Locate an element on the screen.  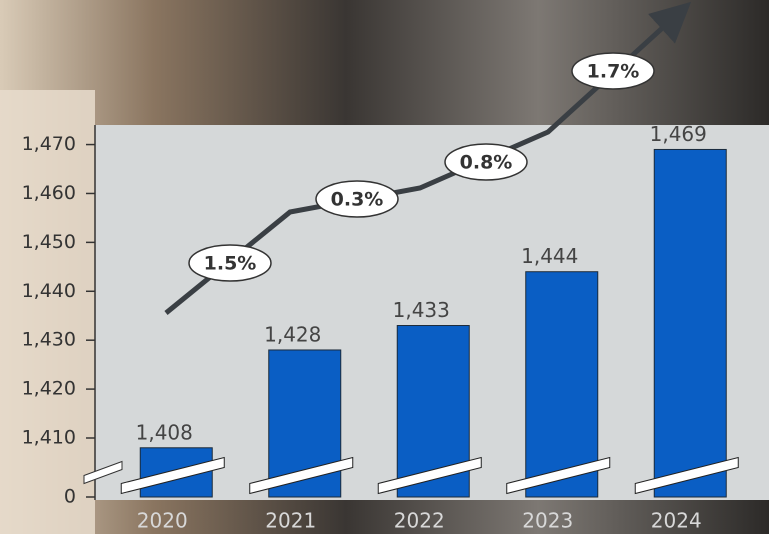
y-tick-label: 1,460 is located at coordinates (49, 193).